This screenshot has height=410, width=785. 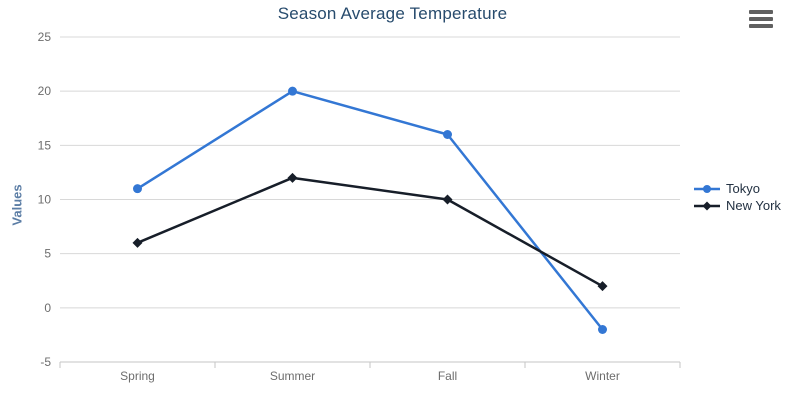 I want to click on legend-marker-diamond-icon, so click(x=707, y=205).